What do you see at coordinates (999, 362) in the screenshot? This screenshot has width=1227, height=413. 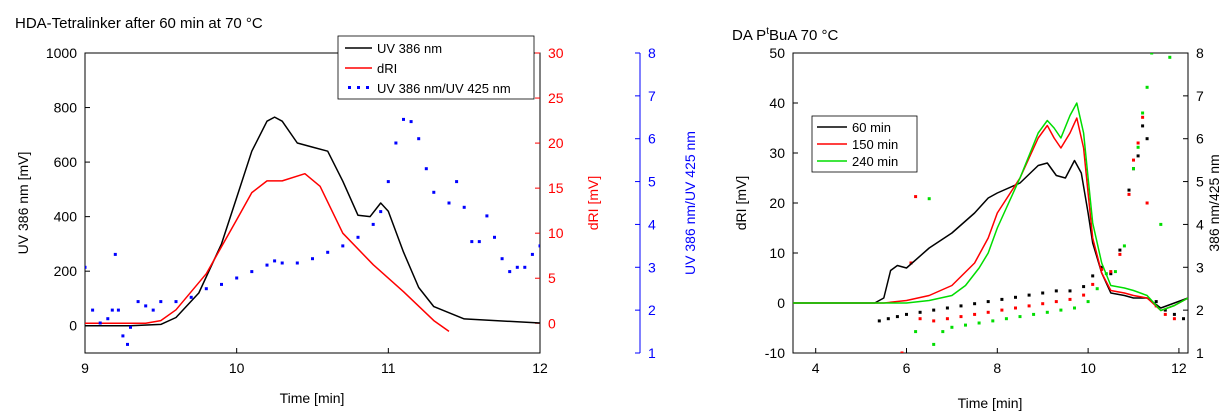 I see `right-x-ticks: 4 6 8 10 12` at bounding box center [999, 362].